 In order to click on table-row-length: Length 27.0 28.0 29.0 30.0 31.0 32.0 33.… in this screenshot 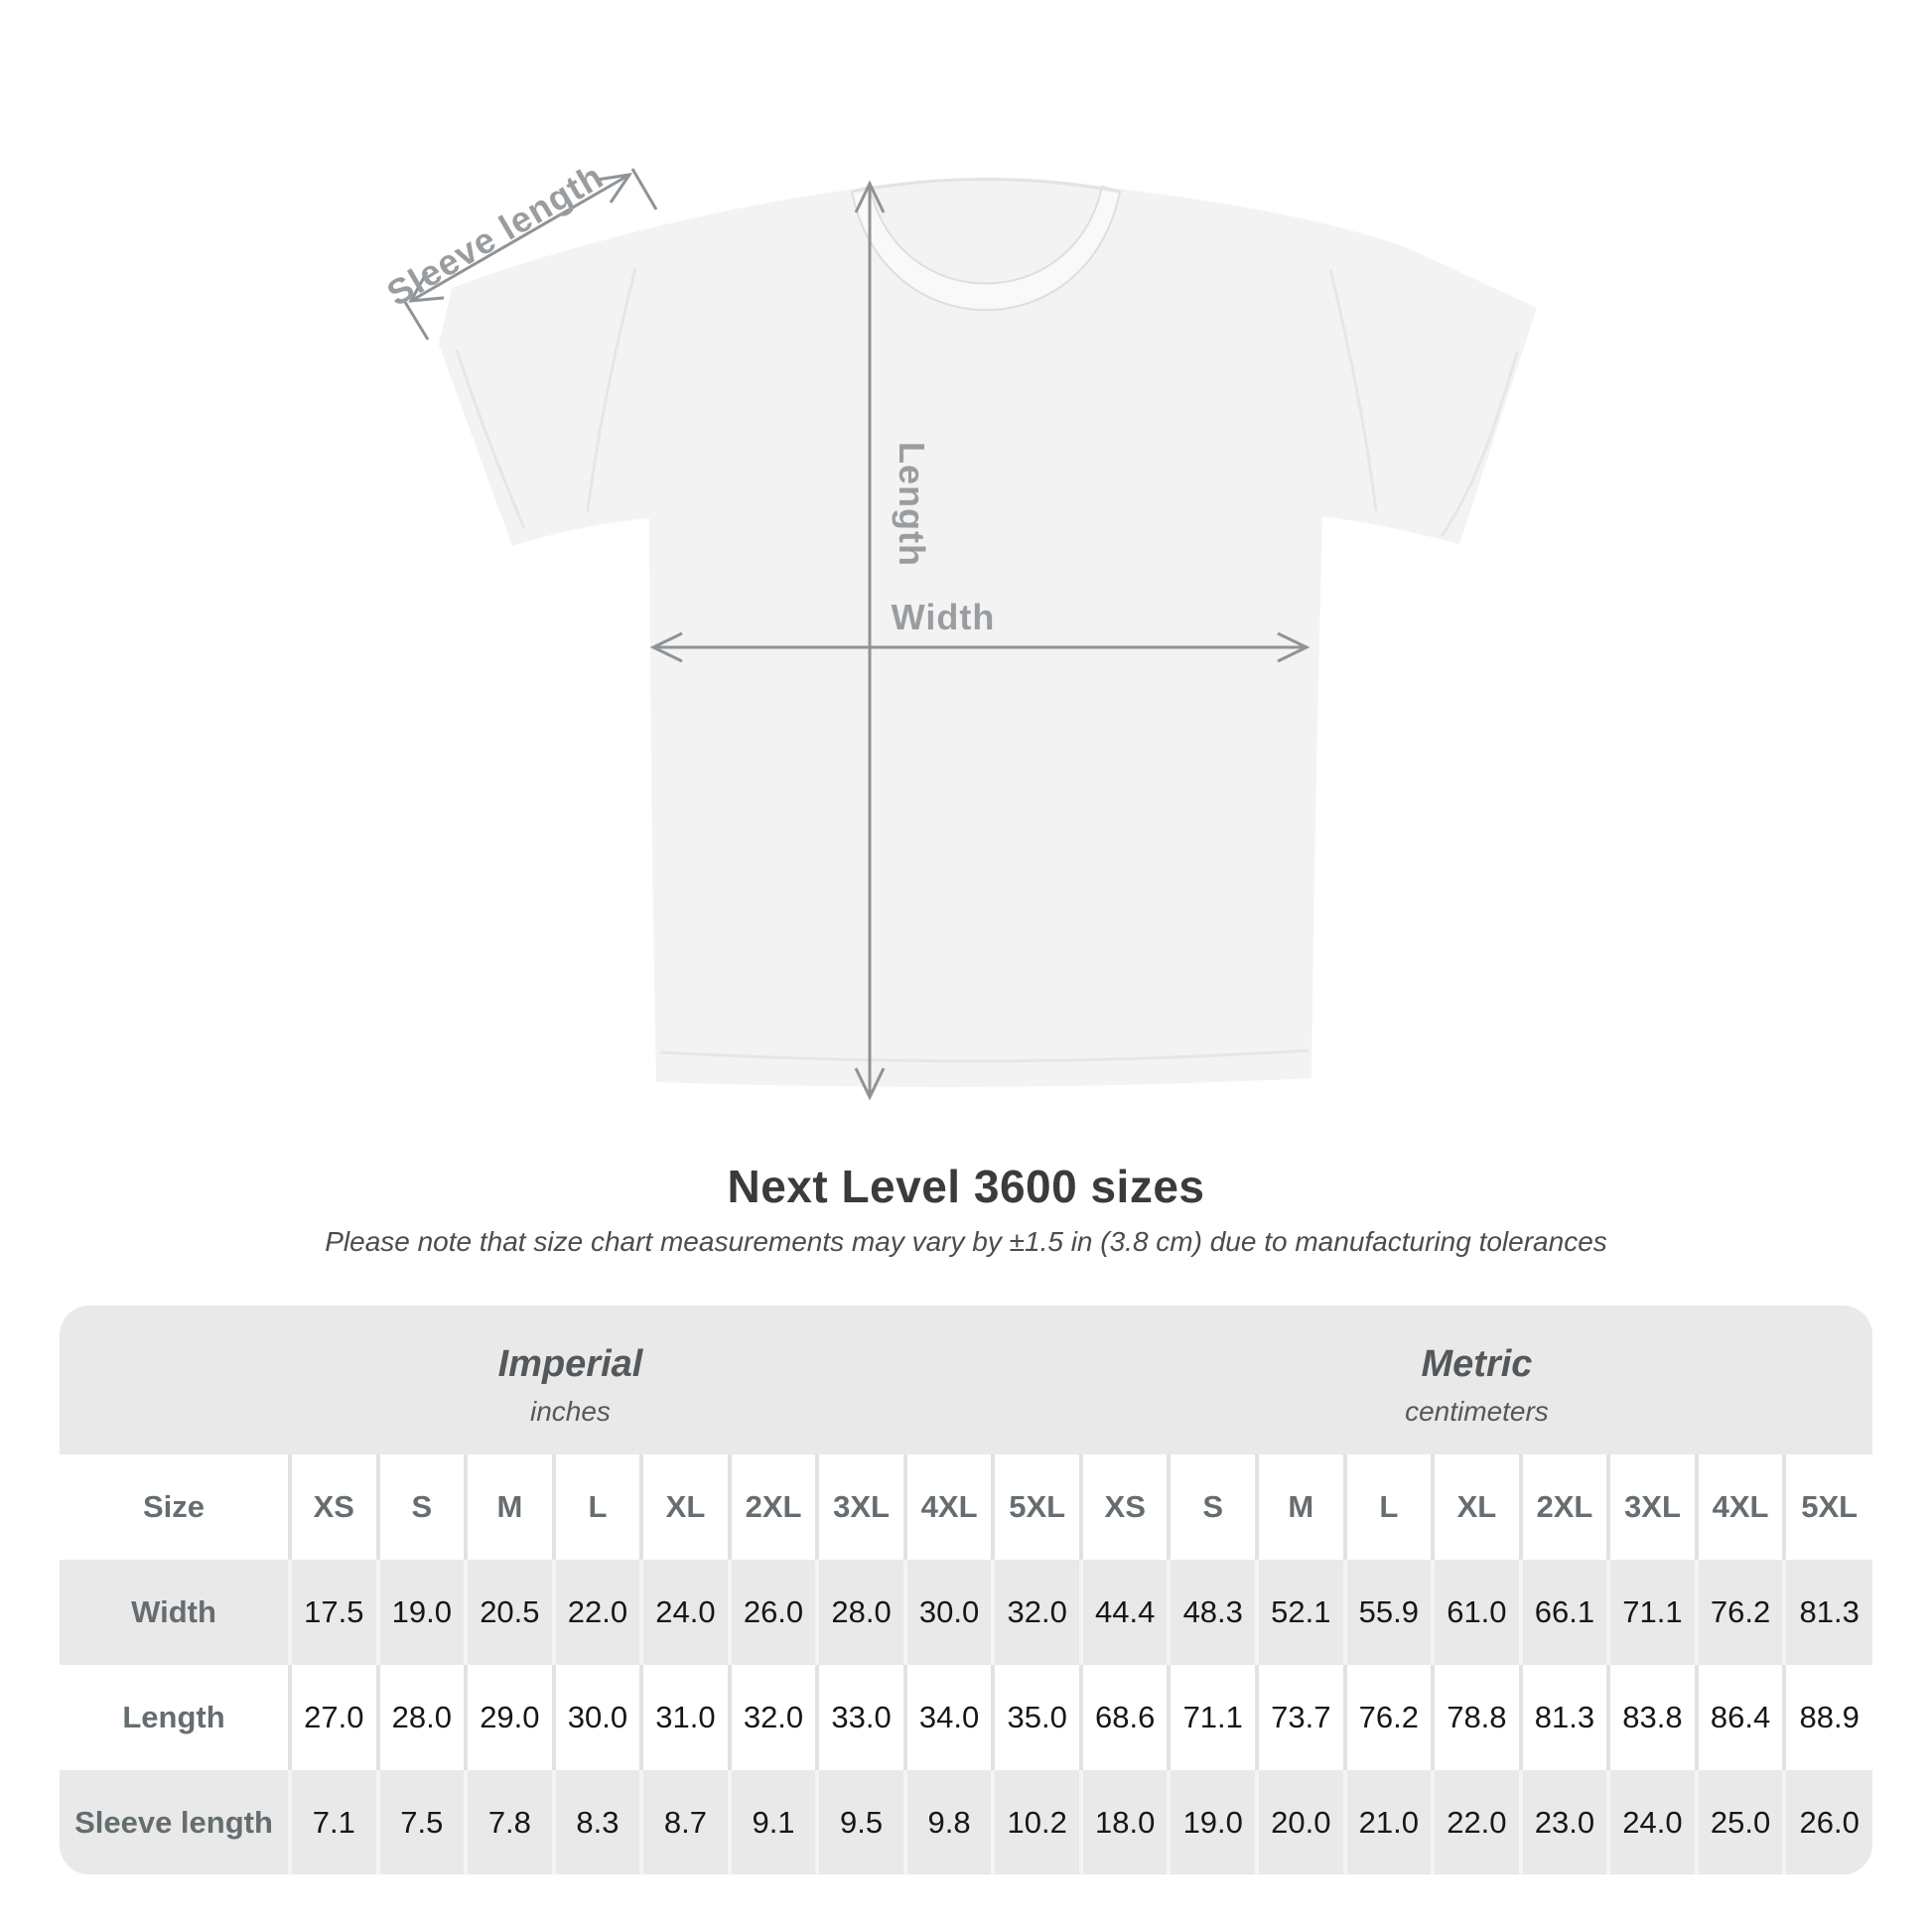, I will do `click(966, 1717)`.